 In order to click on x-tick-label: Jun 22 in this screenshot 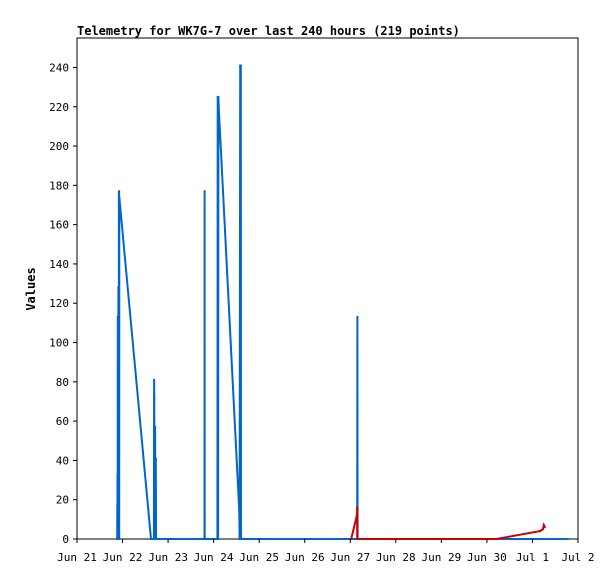, I will do `click(123, 557)`.